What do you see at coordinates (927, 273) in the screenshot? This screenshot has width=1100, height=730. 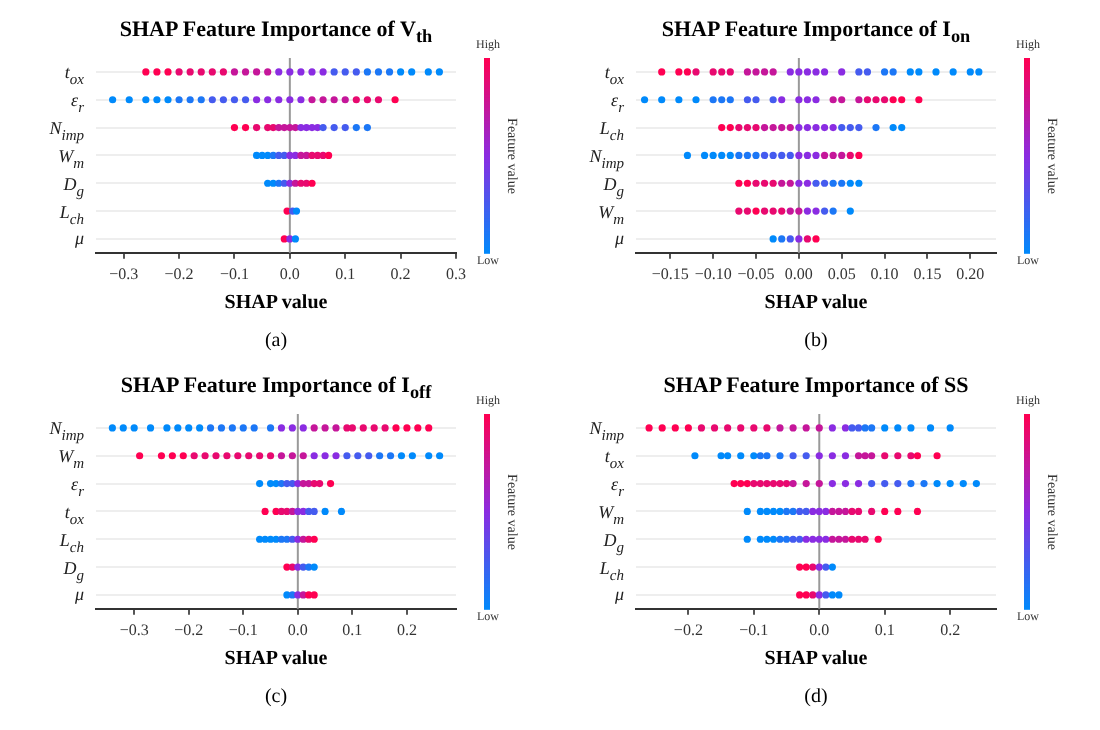 I see `x-tick-label: 0.15` at bounding box center [927, 273].